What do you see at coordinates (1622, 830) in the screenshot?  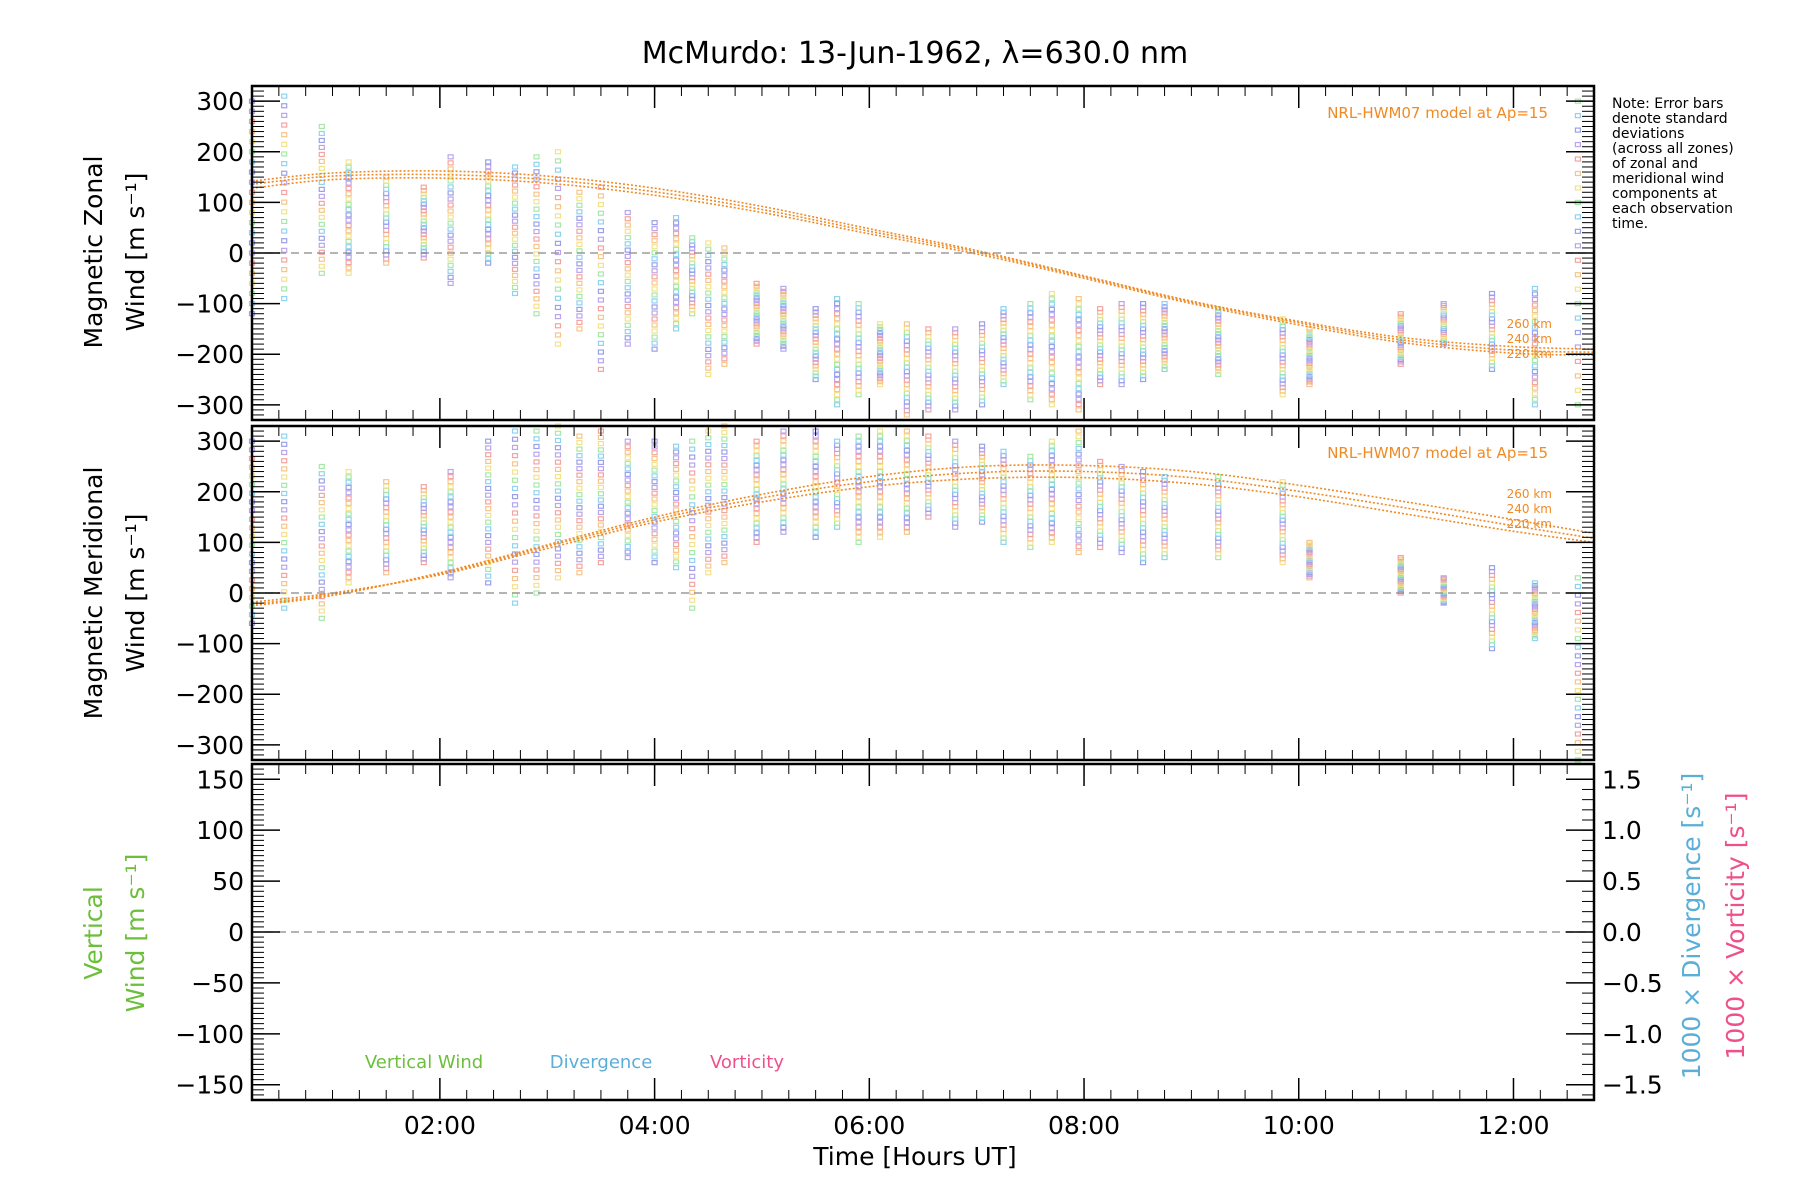 I see `y2-tick-label: 1.0` at bounding box center [1622, 830].